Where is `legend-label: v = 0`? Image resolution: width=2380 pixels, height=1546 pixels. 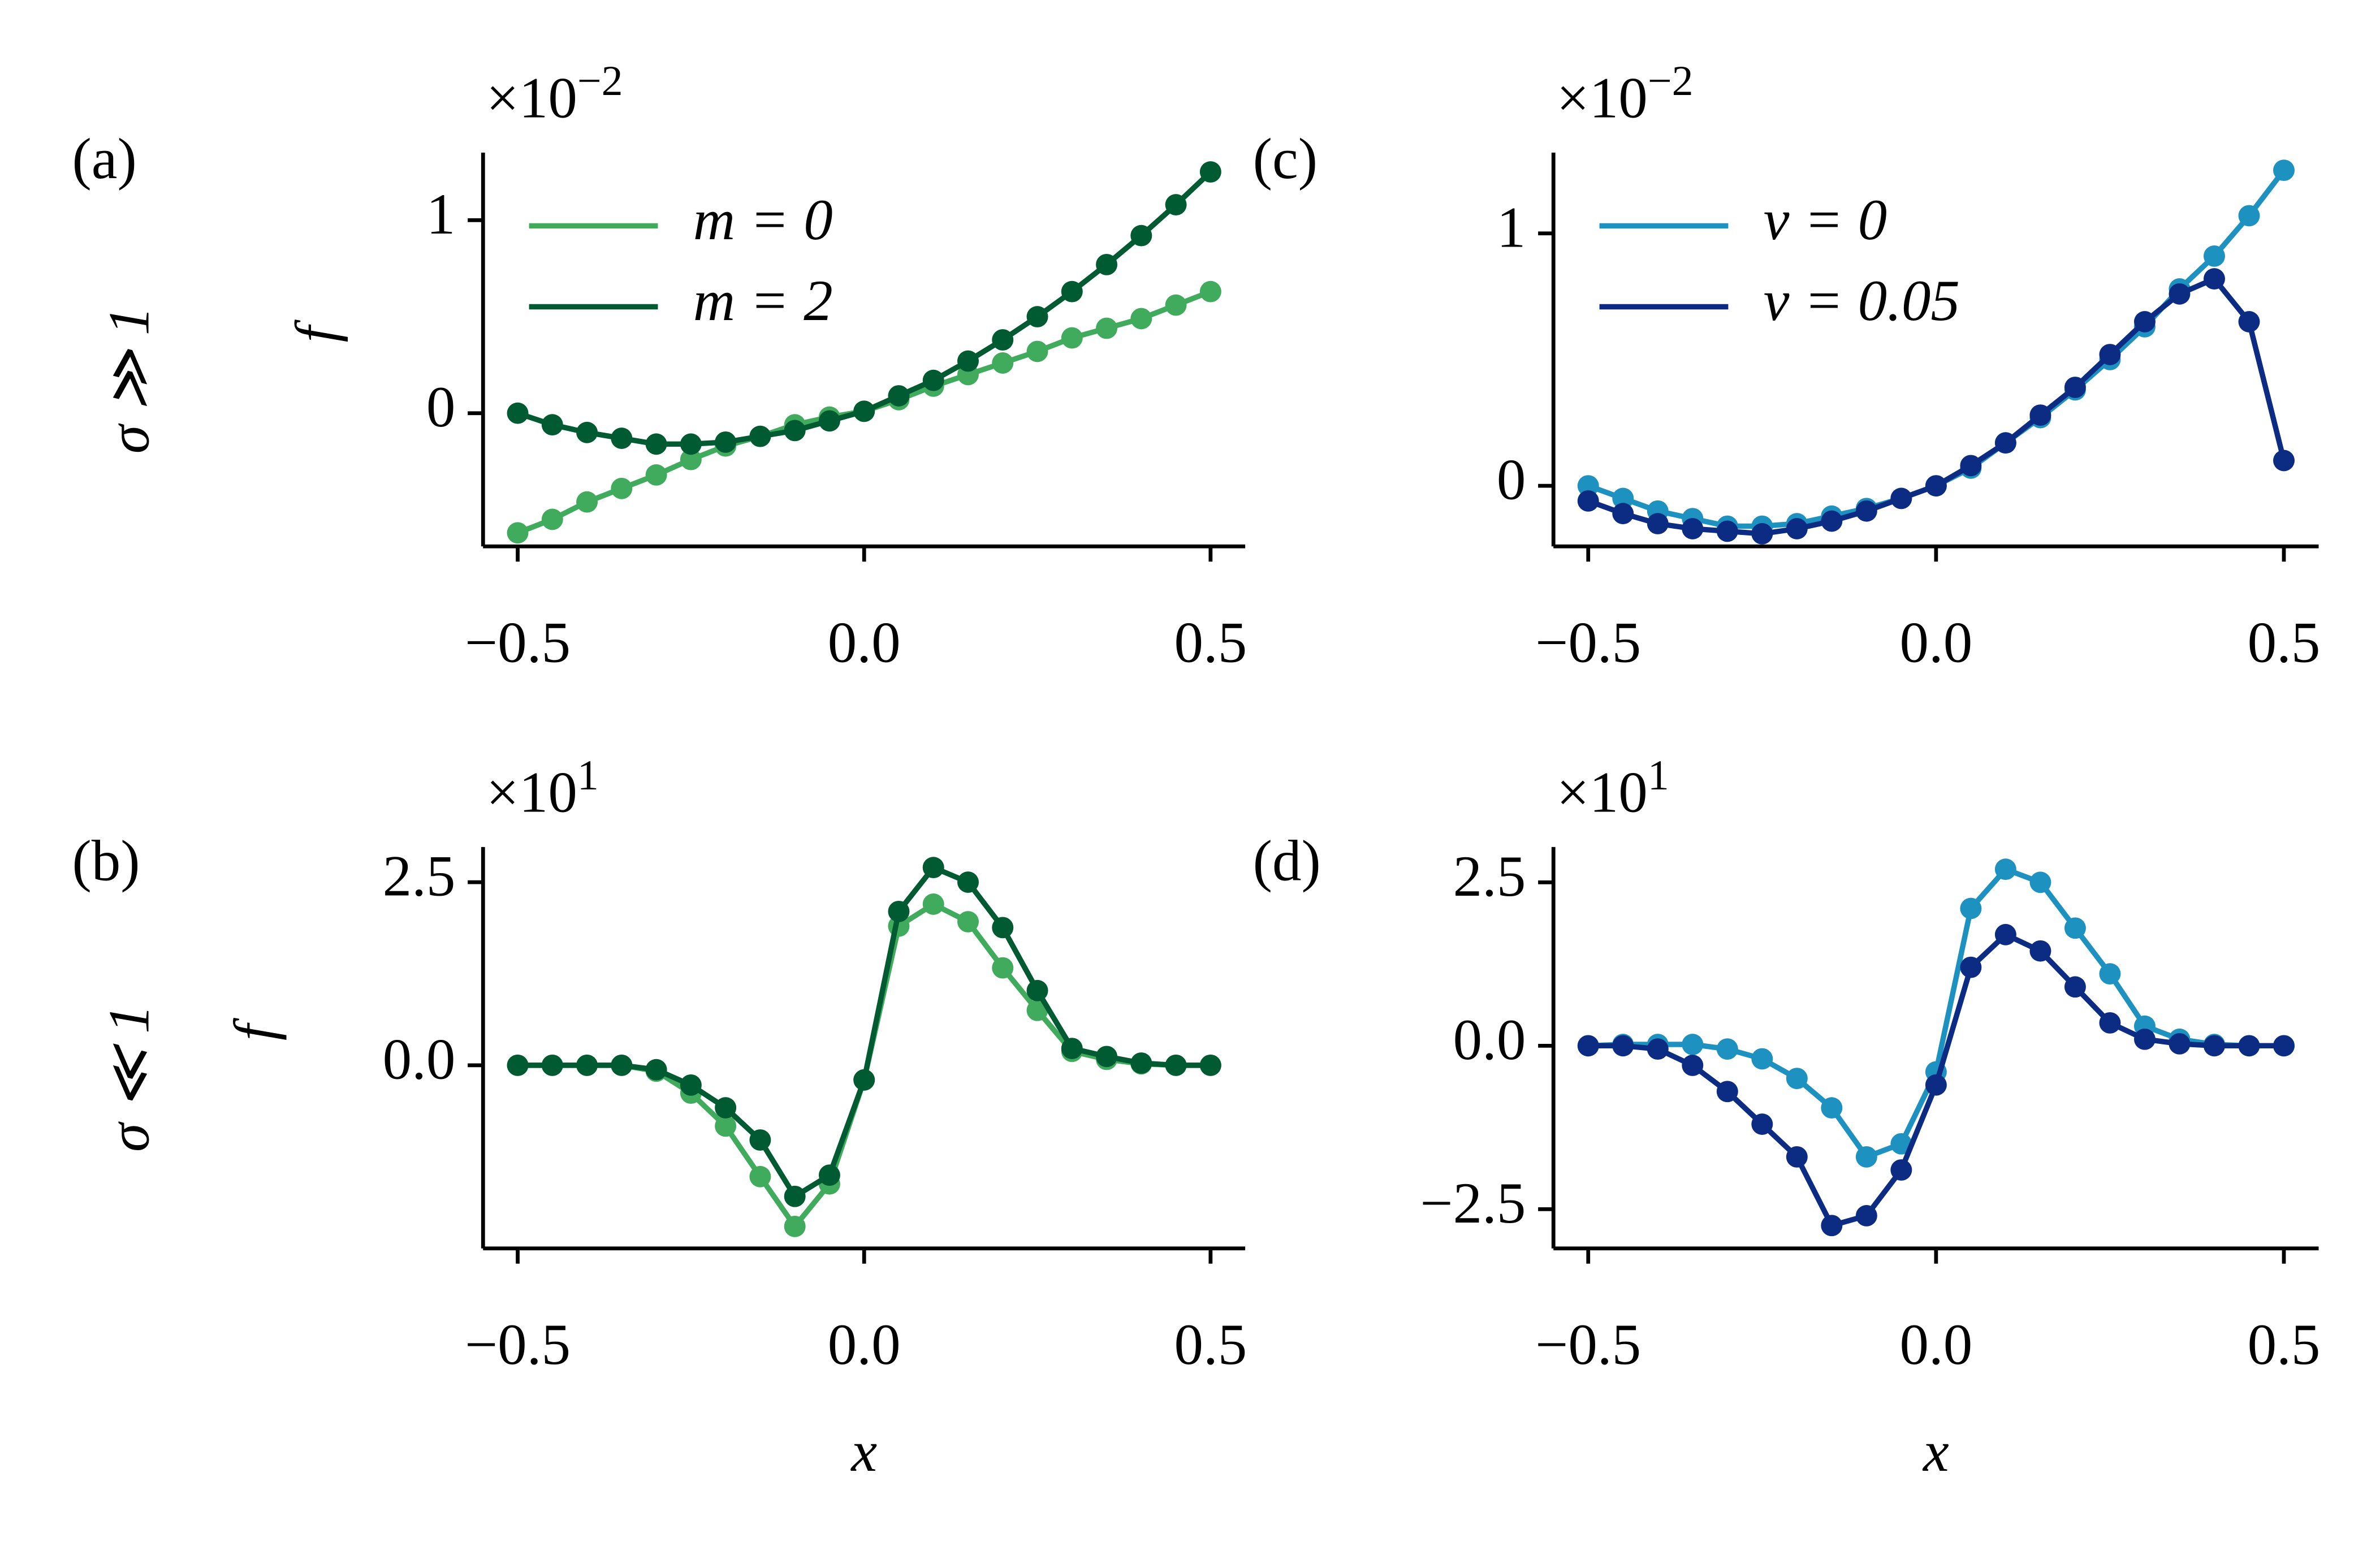
legend-label: v = 0 is located at coordinates (1826, 220).